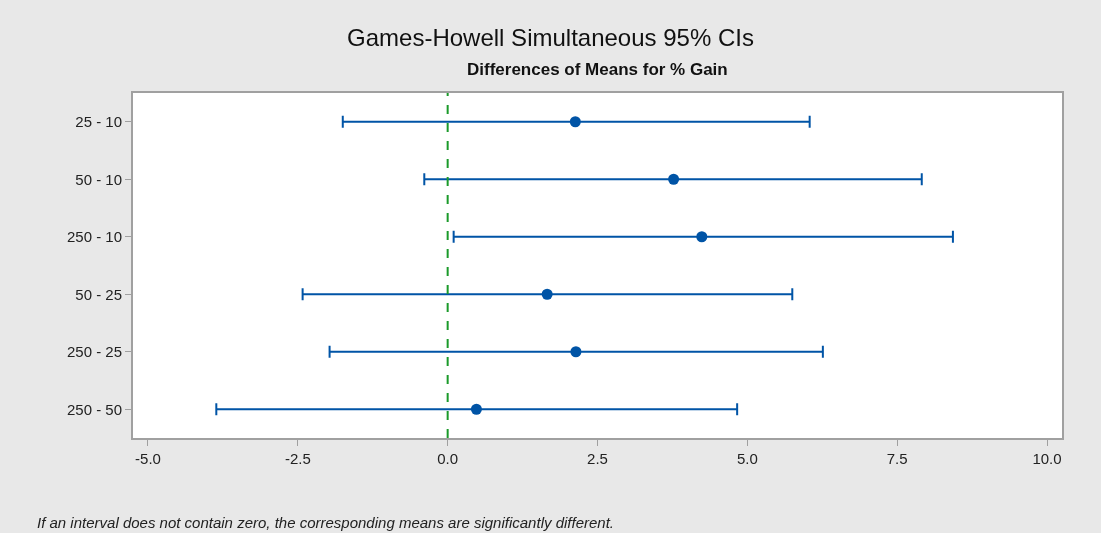 This screenshot has height=533, width=1101. I want to click on y-tick-label: 250 - 50, so click(94, 409).